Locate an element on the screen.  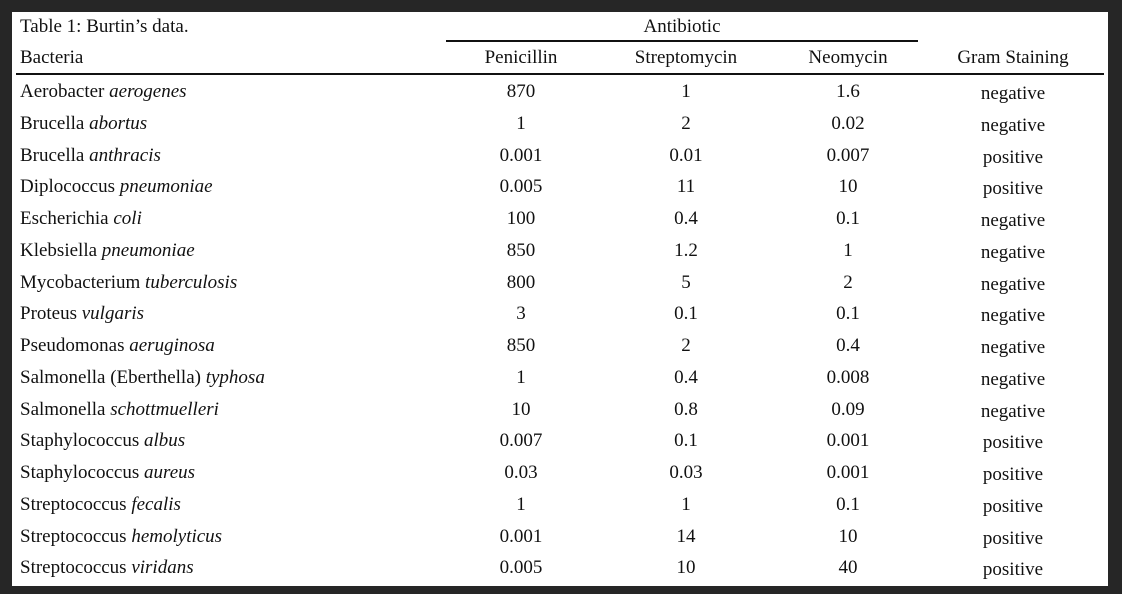
neomycin-cell: 1 is located at coordinates (848, 250).